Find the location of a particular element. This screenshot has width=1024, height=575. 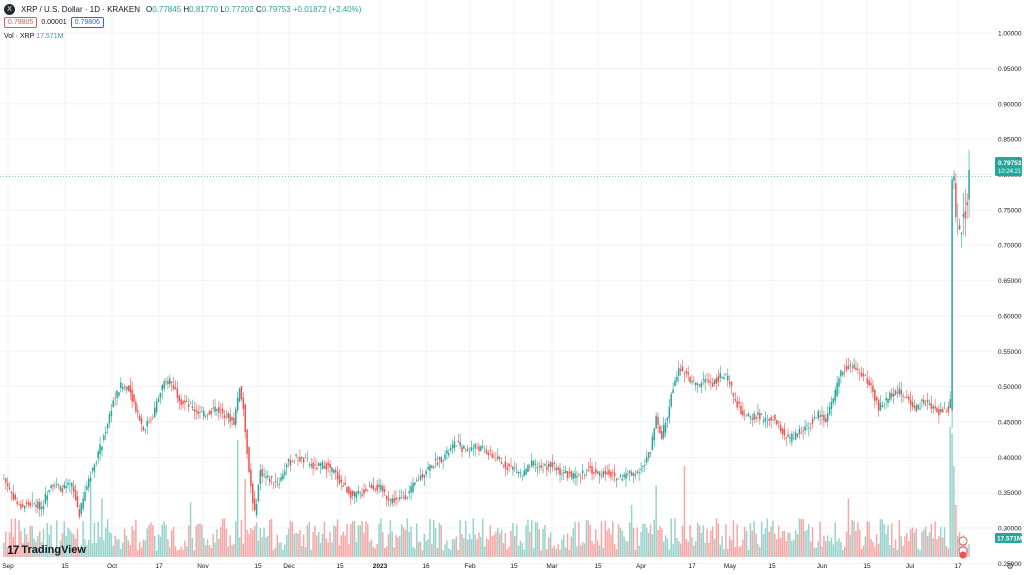

sell-button: 0.79805 is located at coordinates (21, 22).